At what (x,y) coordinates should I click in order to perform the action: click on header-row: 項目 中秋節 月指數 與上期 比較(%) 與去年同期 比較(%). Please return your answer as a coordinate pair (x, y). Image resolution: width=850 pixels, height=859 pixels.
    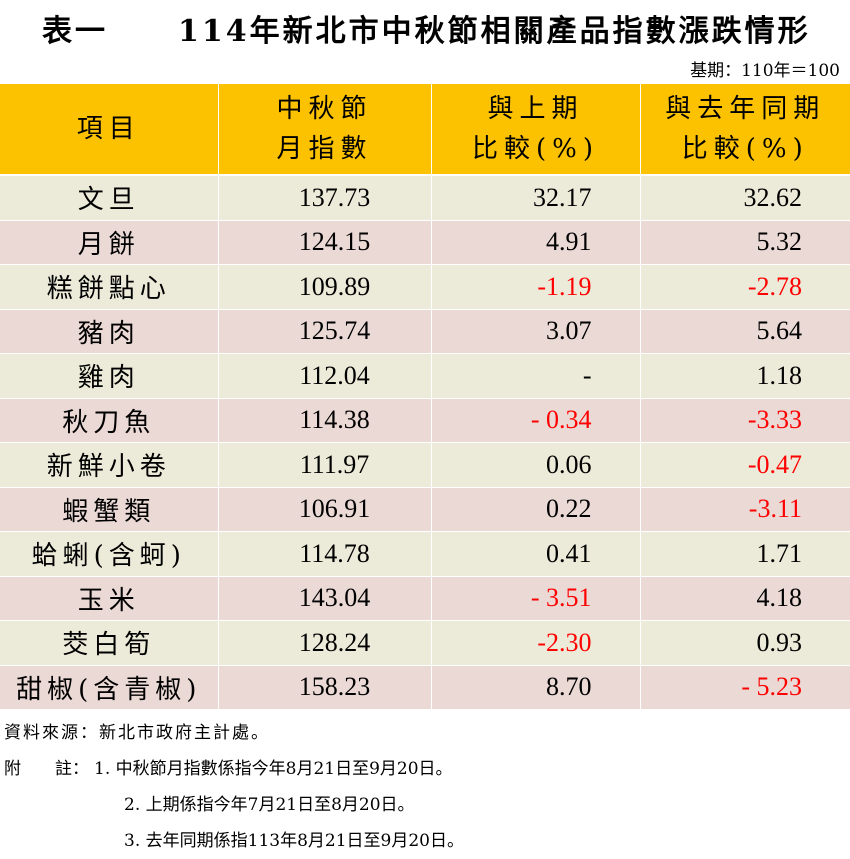
    Looking at the image, I should click on (425, 129).